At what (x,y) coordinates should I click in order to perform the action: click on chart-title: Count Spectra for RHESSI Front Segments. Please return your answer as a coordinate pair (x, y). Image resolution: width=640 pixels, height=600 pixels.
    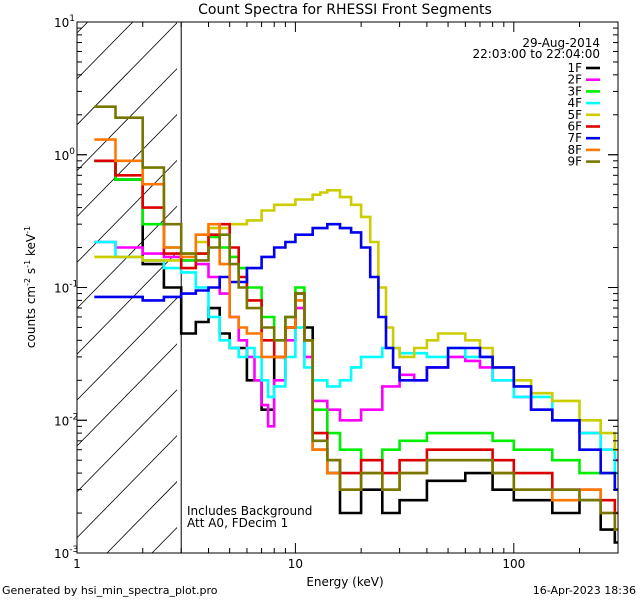
    Looking at the image, I should click on (345, 10).